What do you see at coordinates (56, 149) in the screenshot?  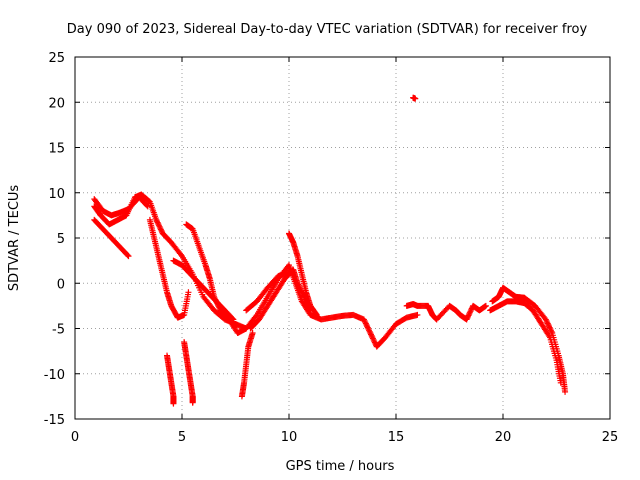 I see `y-tick-label: 15` at bounding box center [56, 149].